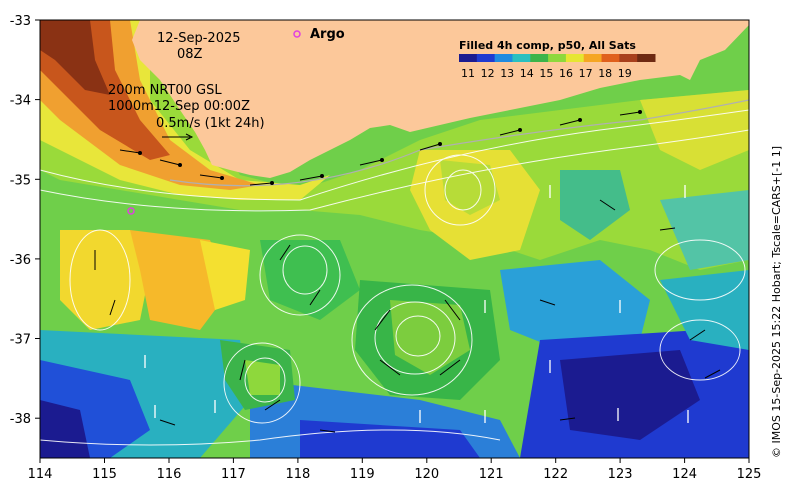  Describe the element at coordinates (468, 73) in the screenshot. I see `legend-tick-label: 11` at that location.